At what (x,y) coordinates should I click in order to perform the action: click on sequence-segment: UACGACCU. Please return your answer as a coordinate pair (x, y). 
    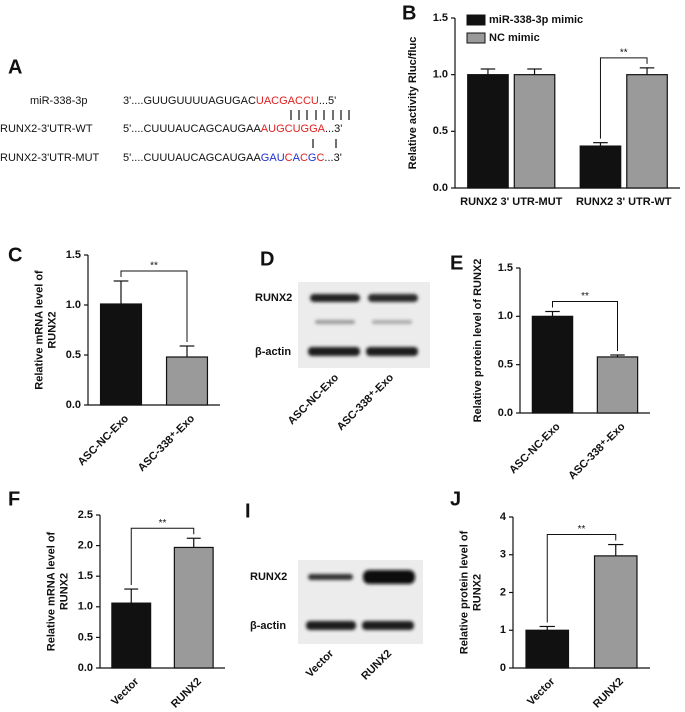
    Looking at the image, I should click on (287, 101).